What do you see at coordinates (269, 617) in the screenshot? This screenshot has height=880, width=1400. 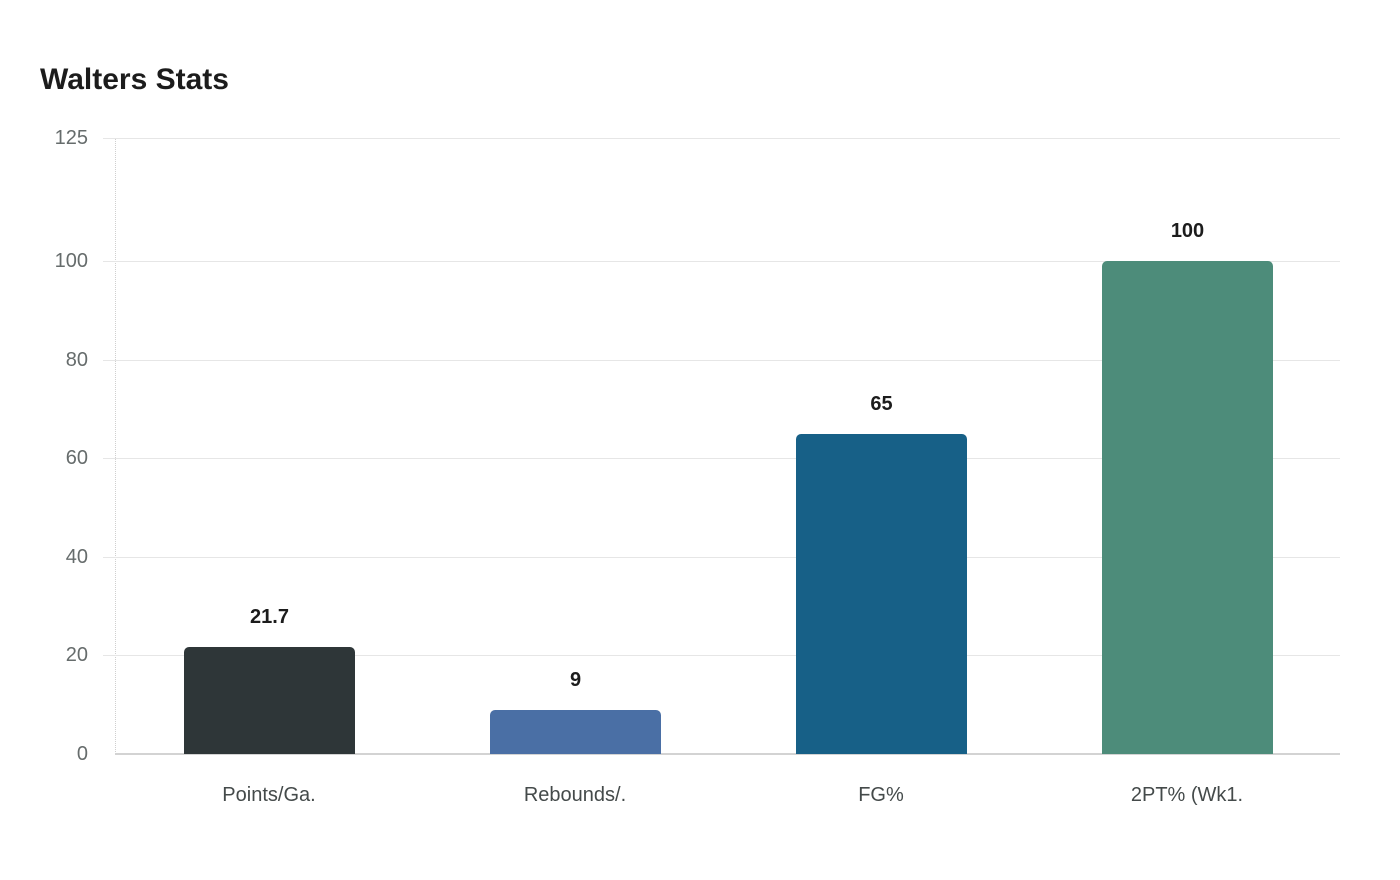 I see `bar-value-label: 21.7` at bounding box center [269, 617].